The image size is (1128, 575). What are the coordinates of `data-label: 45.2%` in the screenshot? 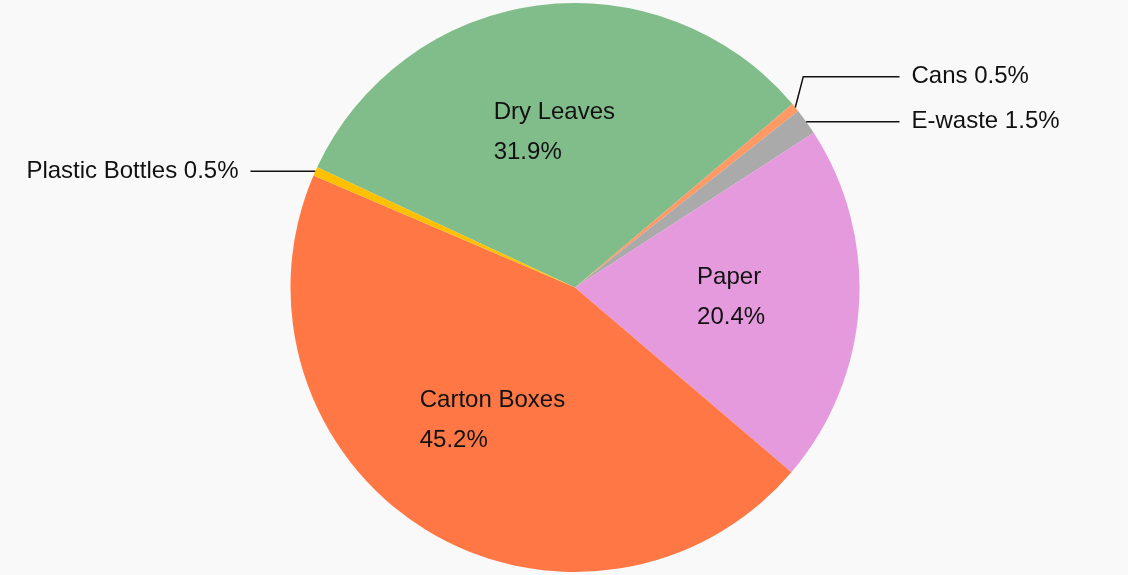 It's located at (453, 439).